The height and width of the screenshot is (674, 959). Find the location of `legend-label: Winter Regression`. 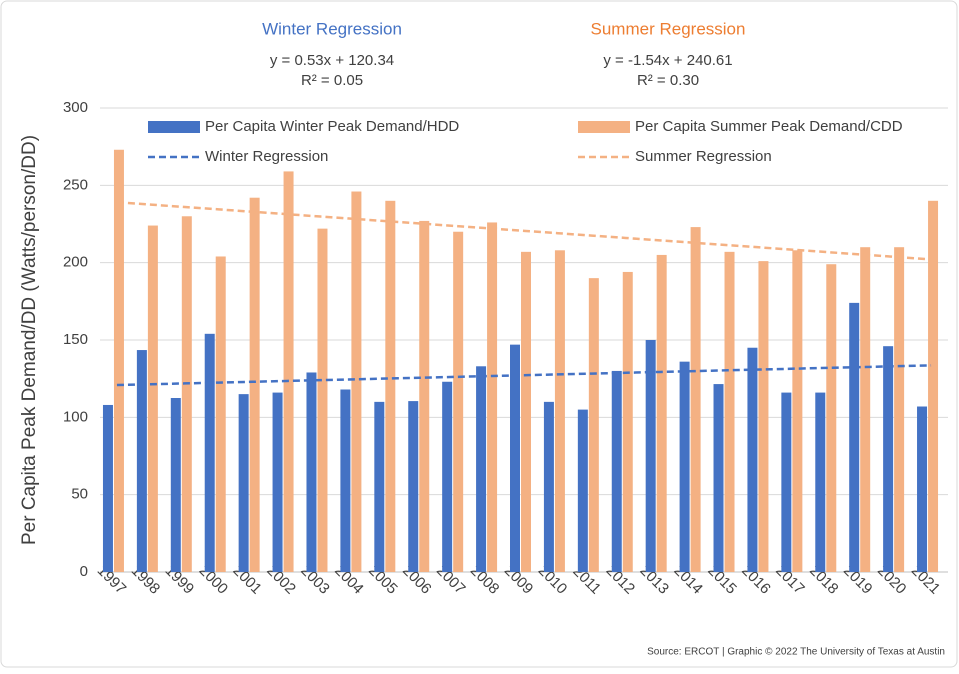

legend-label: Winter Regression is located at coordinates (266, 156).